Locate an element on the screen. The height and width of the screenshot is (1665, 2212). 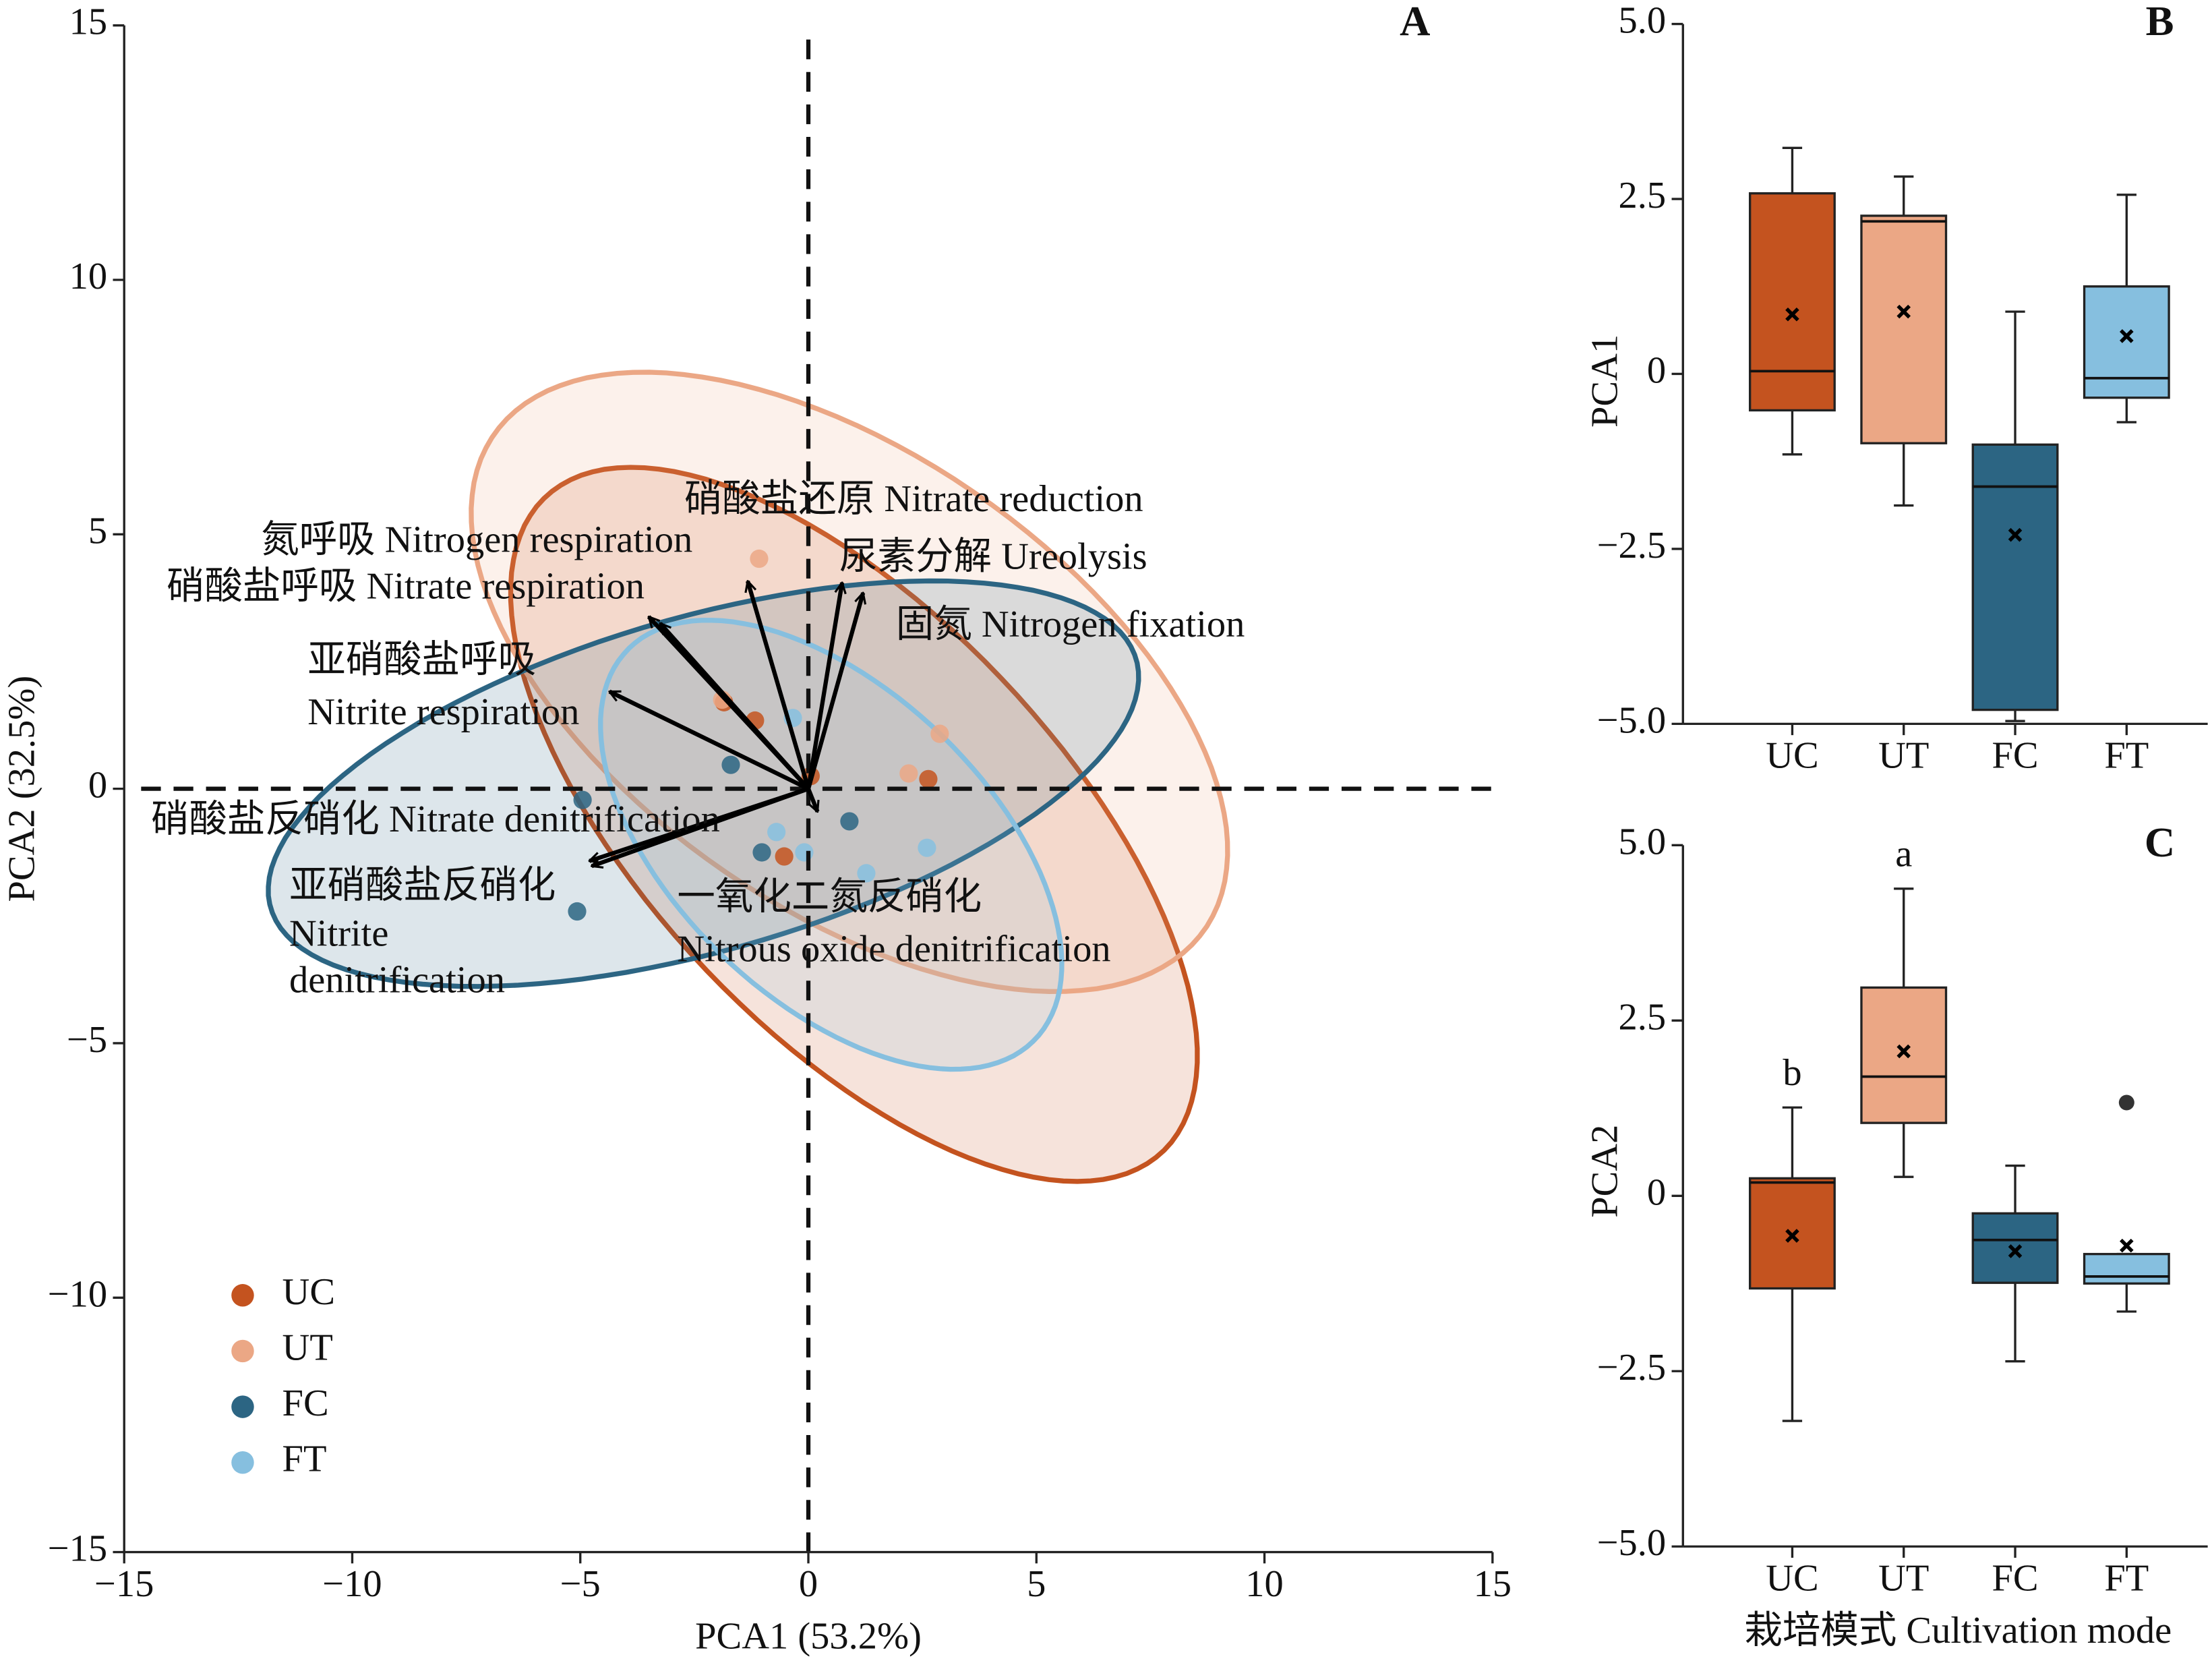
y-tick-label: 15 is located at coordinates (88, 22).